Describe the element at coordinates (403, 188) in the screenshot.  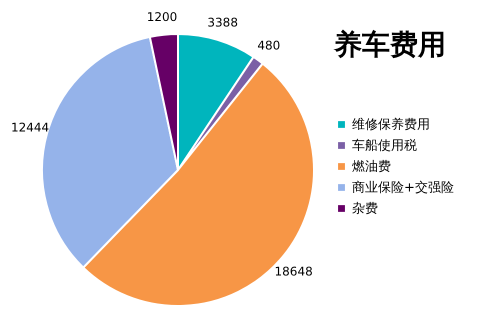
I see `legend-label: 商业保险+交强险` at that location.